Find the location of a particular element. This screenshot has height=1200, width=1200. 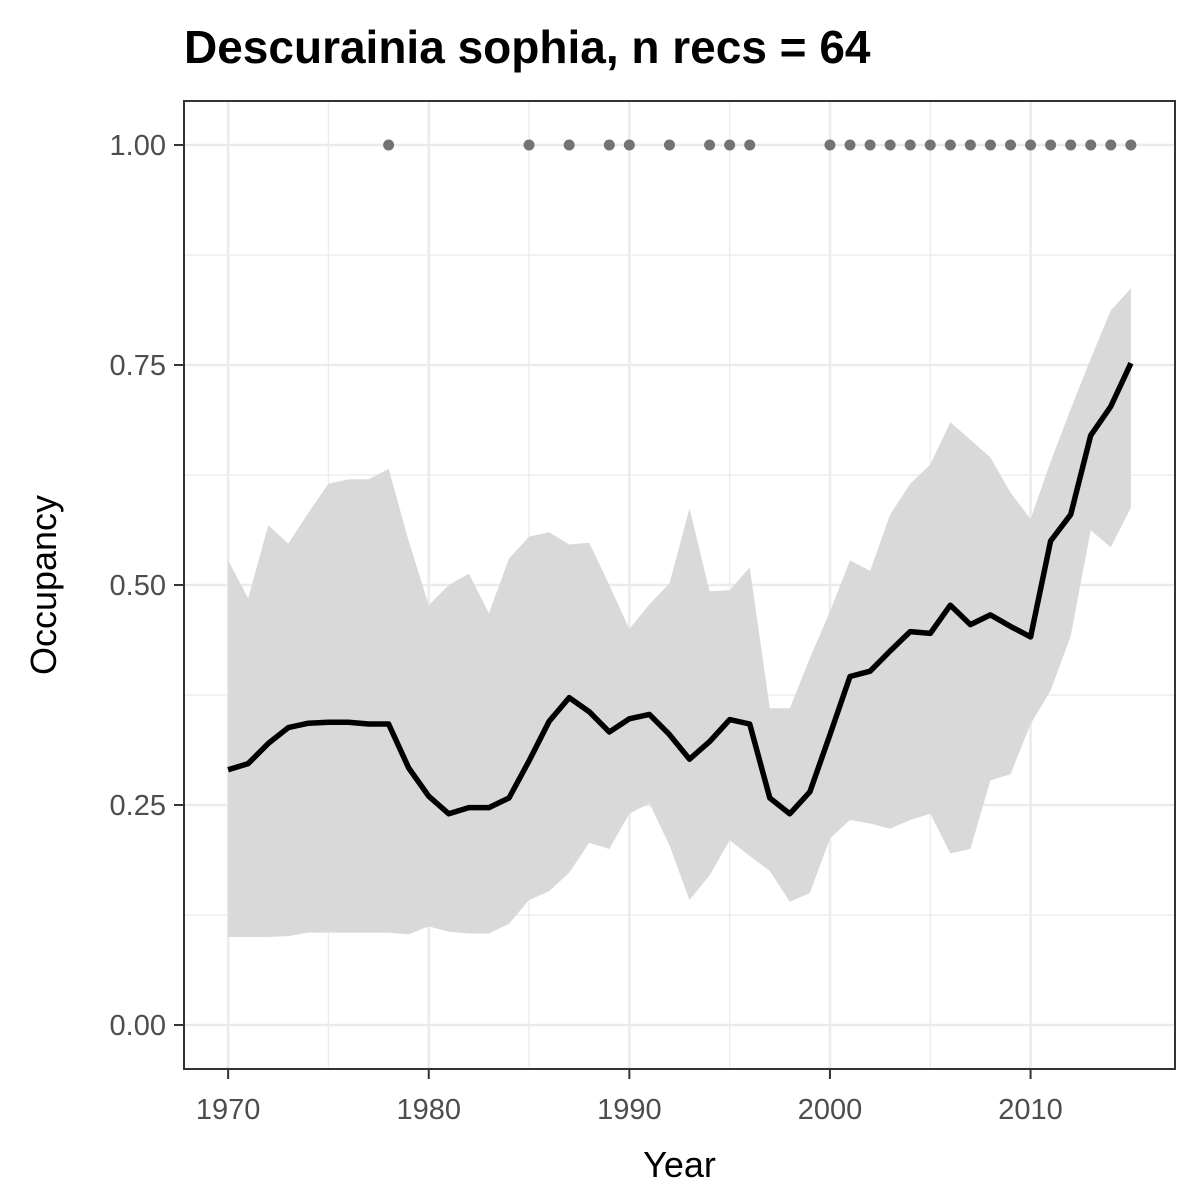

x-axis: 1970 1980 1990 2000 2010 is located at coordinates (629, 1097).